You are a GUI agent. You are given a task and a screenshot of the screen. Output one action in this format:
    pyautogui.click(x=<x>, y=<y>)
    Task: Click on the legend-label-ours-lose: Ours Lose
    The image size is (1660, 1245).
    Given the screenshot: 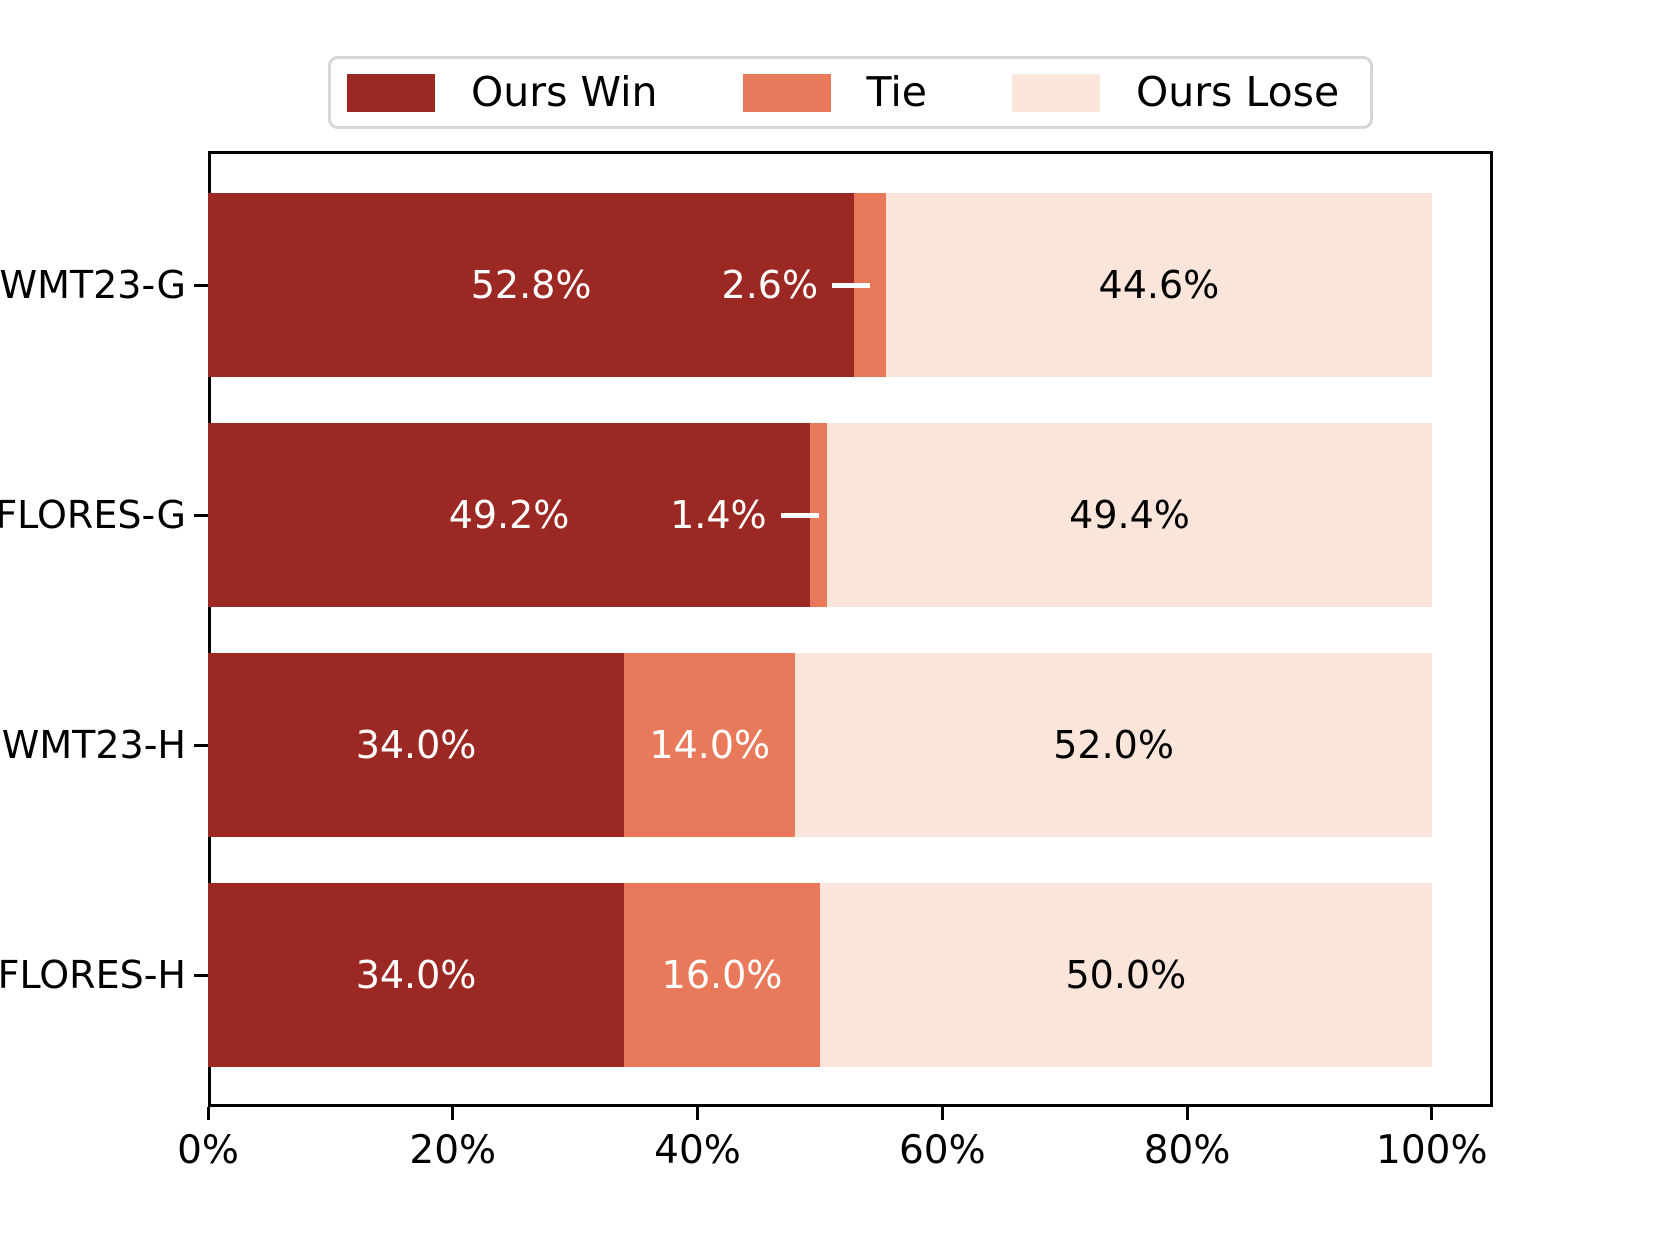 What is the action you would take?
    pyautogui.click(x=1237, y=92)
    